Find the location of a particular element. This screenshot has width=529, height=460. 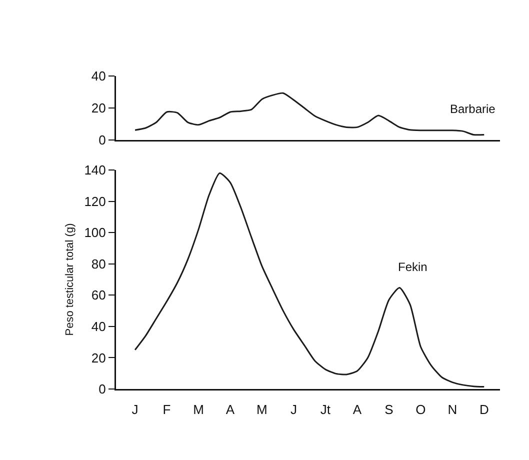

x-tick-label: D is located at coordinates (484, 410).